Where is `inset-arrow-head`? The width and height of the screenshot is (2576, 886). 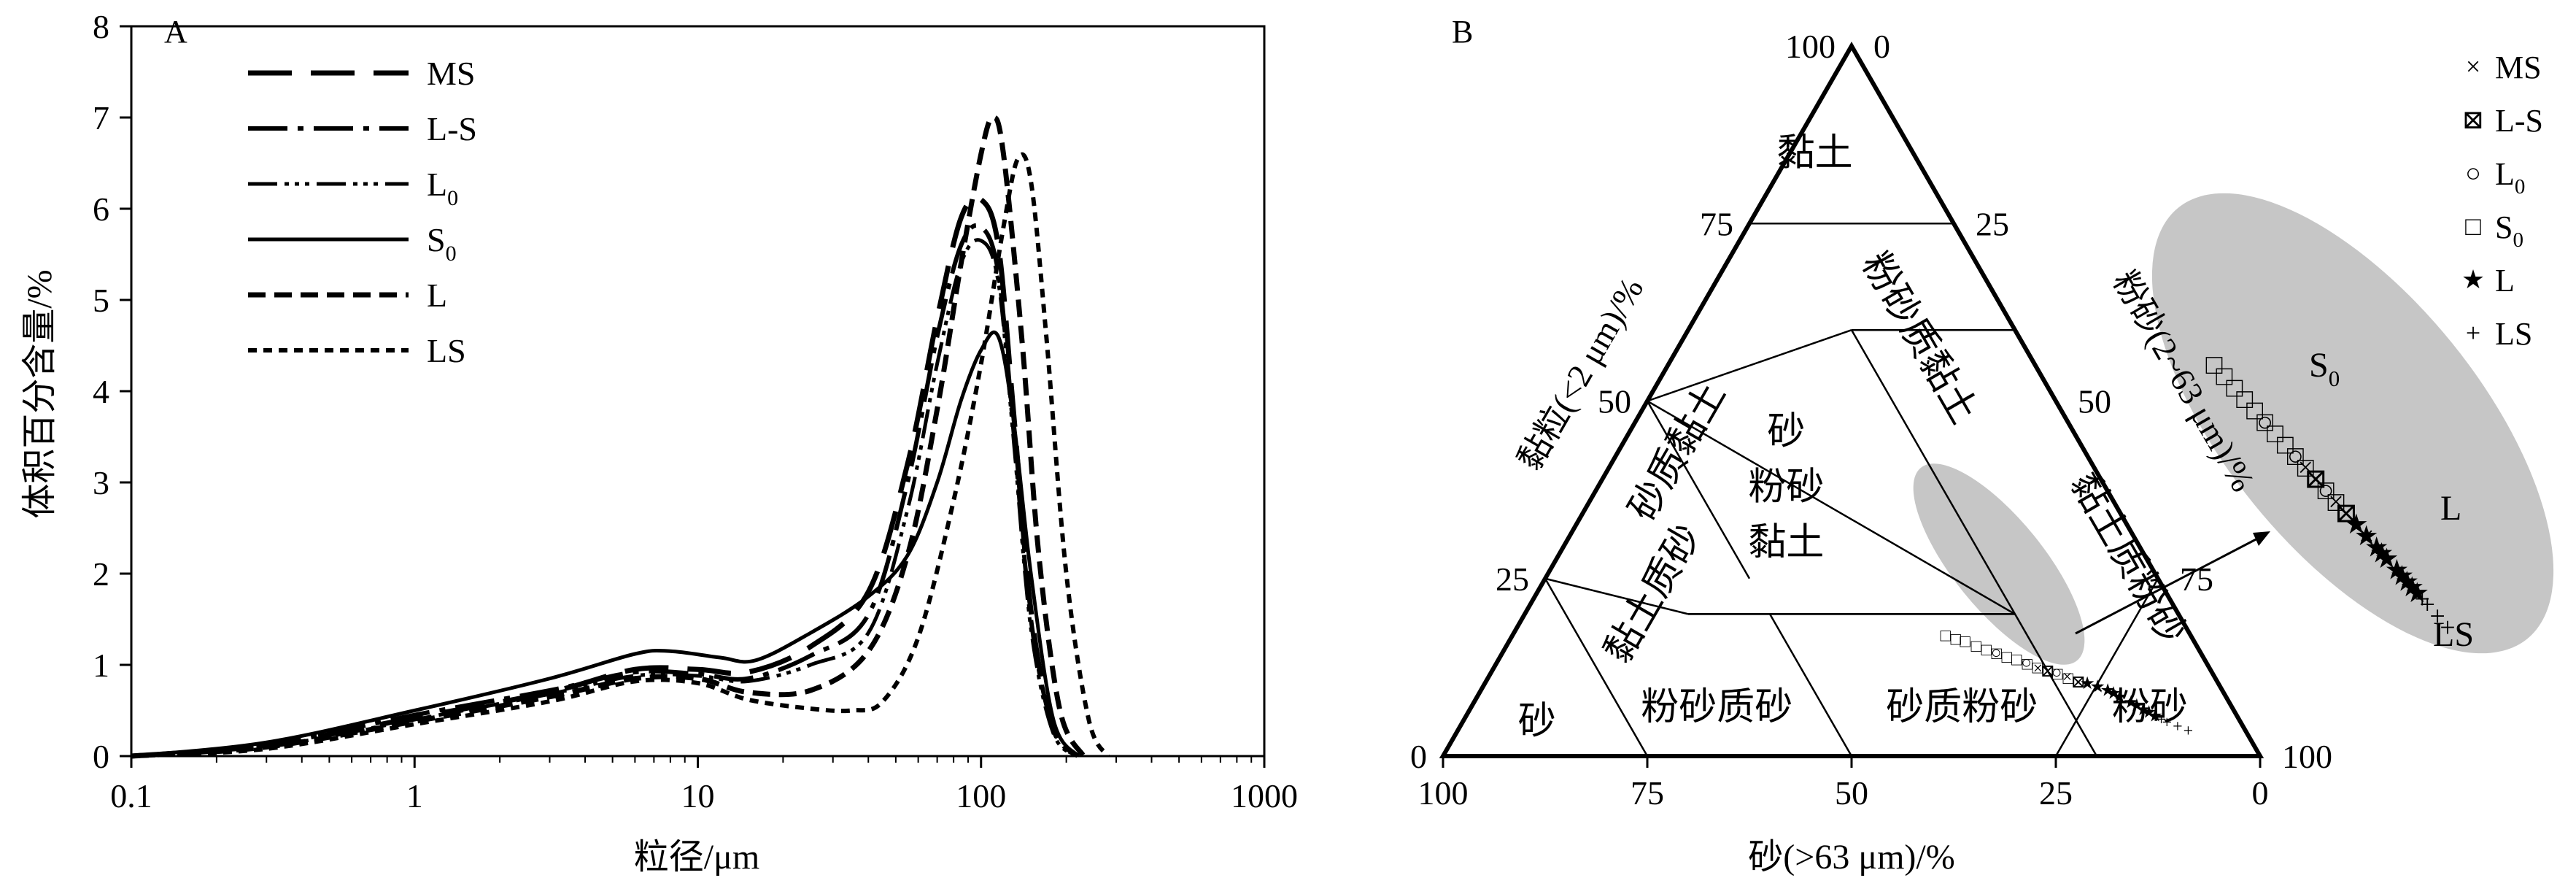 inset-arrow-head is located at coordinates (2261, 538).